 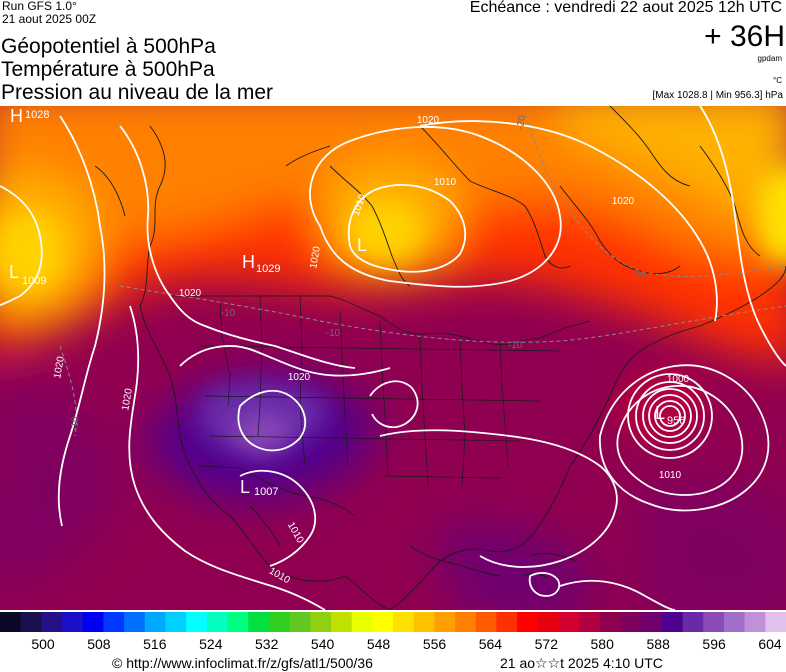 What do you see at coordinates (770, 644) in the screenshot?
I see `colorbar-tick-label: 604` at bounding box center [770, 644].